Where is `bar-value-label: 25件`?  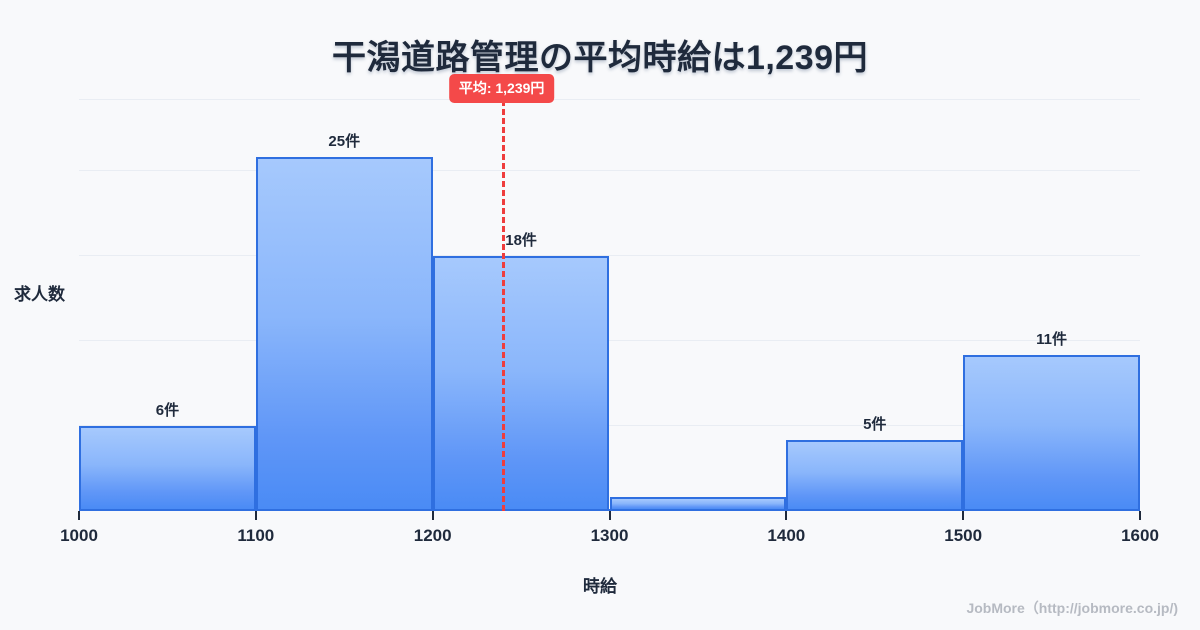 bar-value-label: 25件 is located at coordinates (344, 141).